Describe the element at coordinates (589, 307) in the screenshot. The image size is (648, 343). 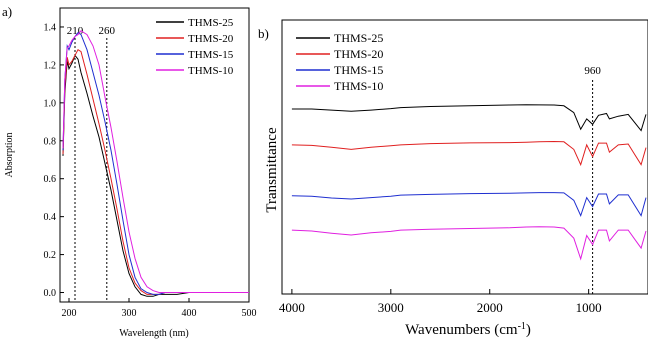
I see `panel-b-x-tick-label: 1000` at that location.